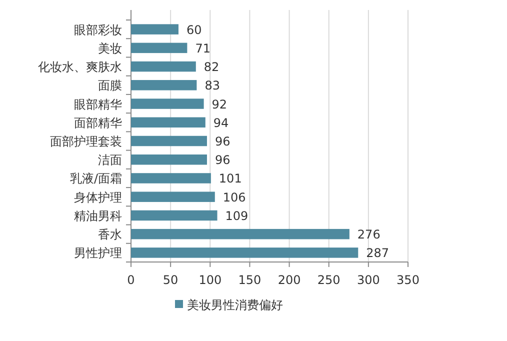 This screenshot has height=341, width=507. I want to click on x-tick-label: 100, so click(210, 280).